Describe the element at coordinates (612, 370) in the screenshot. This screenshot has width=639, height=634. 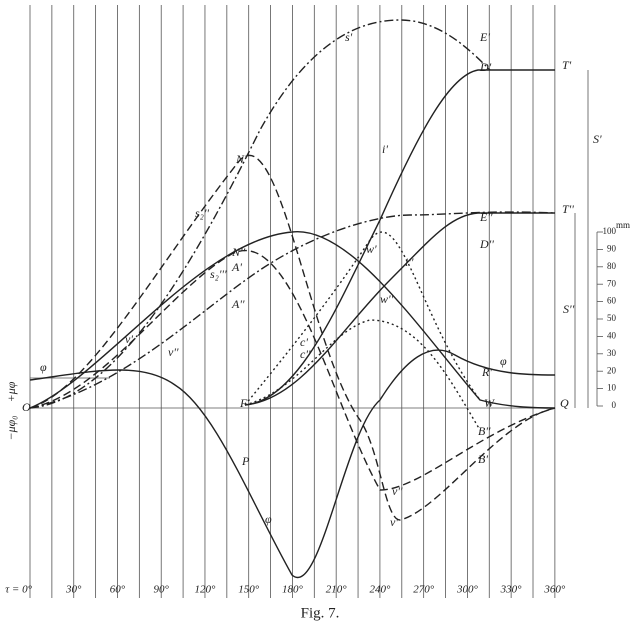
I see `scale-tick-label: 20` at that location.